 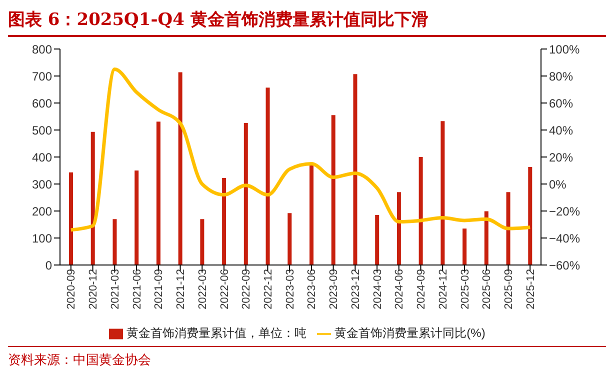 What do you see at coordinates (561, 157) in the screenshot?
I see `y2-tick-label: 20%` at bounding box center [561, 157].